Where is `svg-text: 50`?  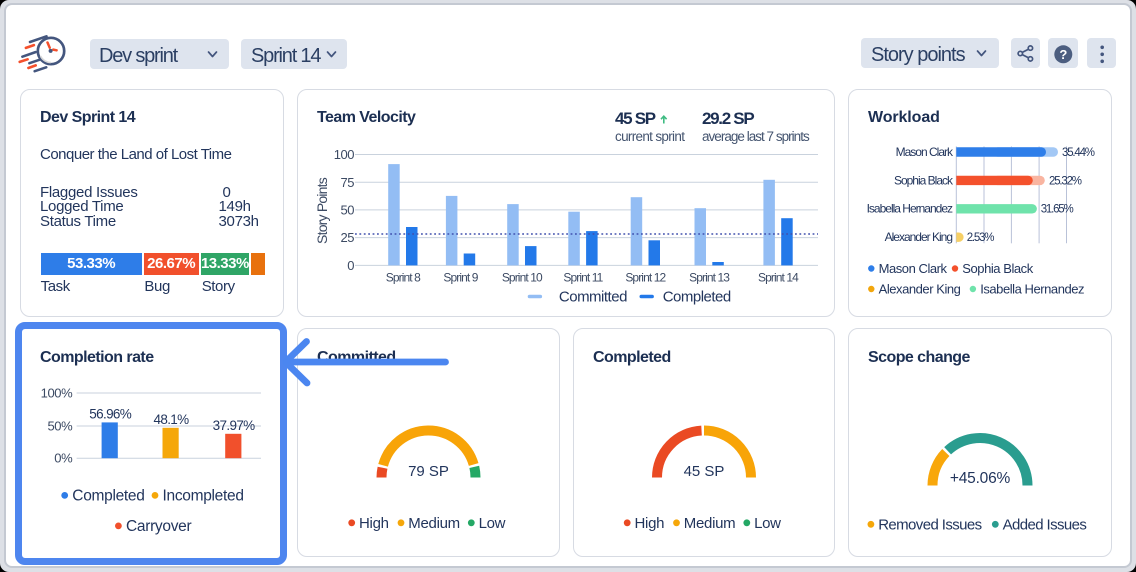 svg-text: 50 is located at coordinates (348, 209).